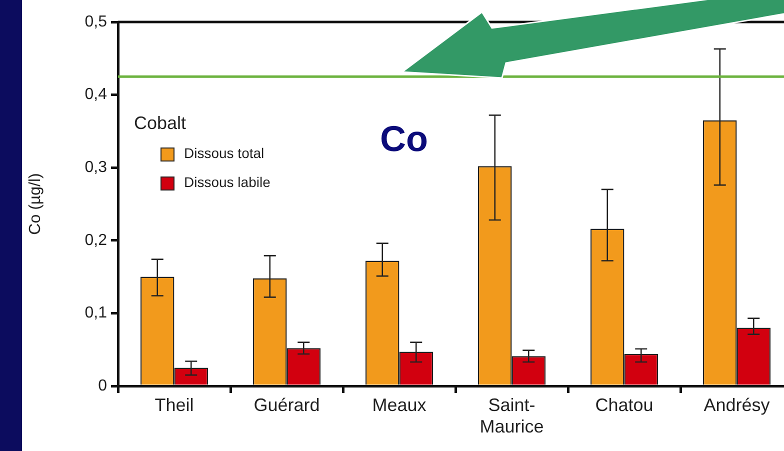  I want to click on y-tick-label: 0,3, so click(96, 167).